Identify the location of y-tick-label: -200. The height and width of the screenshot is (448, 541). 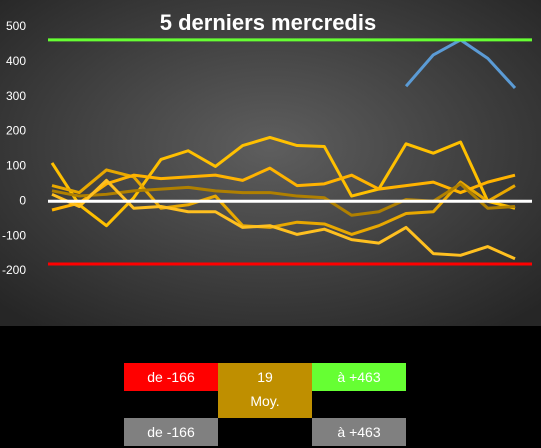
(14, 270).